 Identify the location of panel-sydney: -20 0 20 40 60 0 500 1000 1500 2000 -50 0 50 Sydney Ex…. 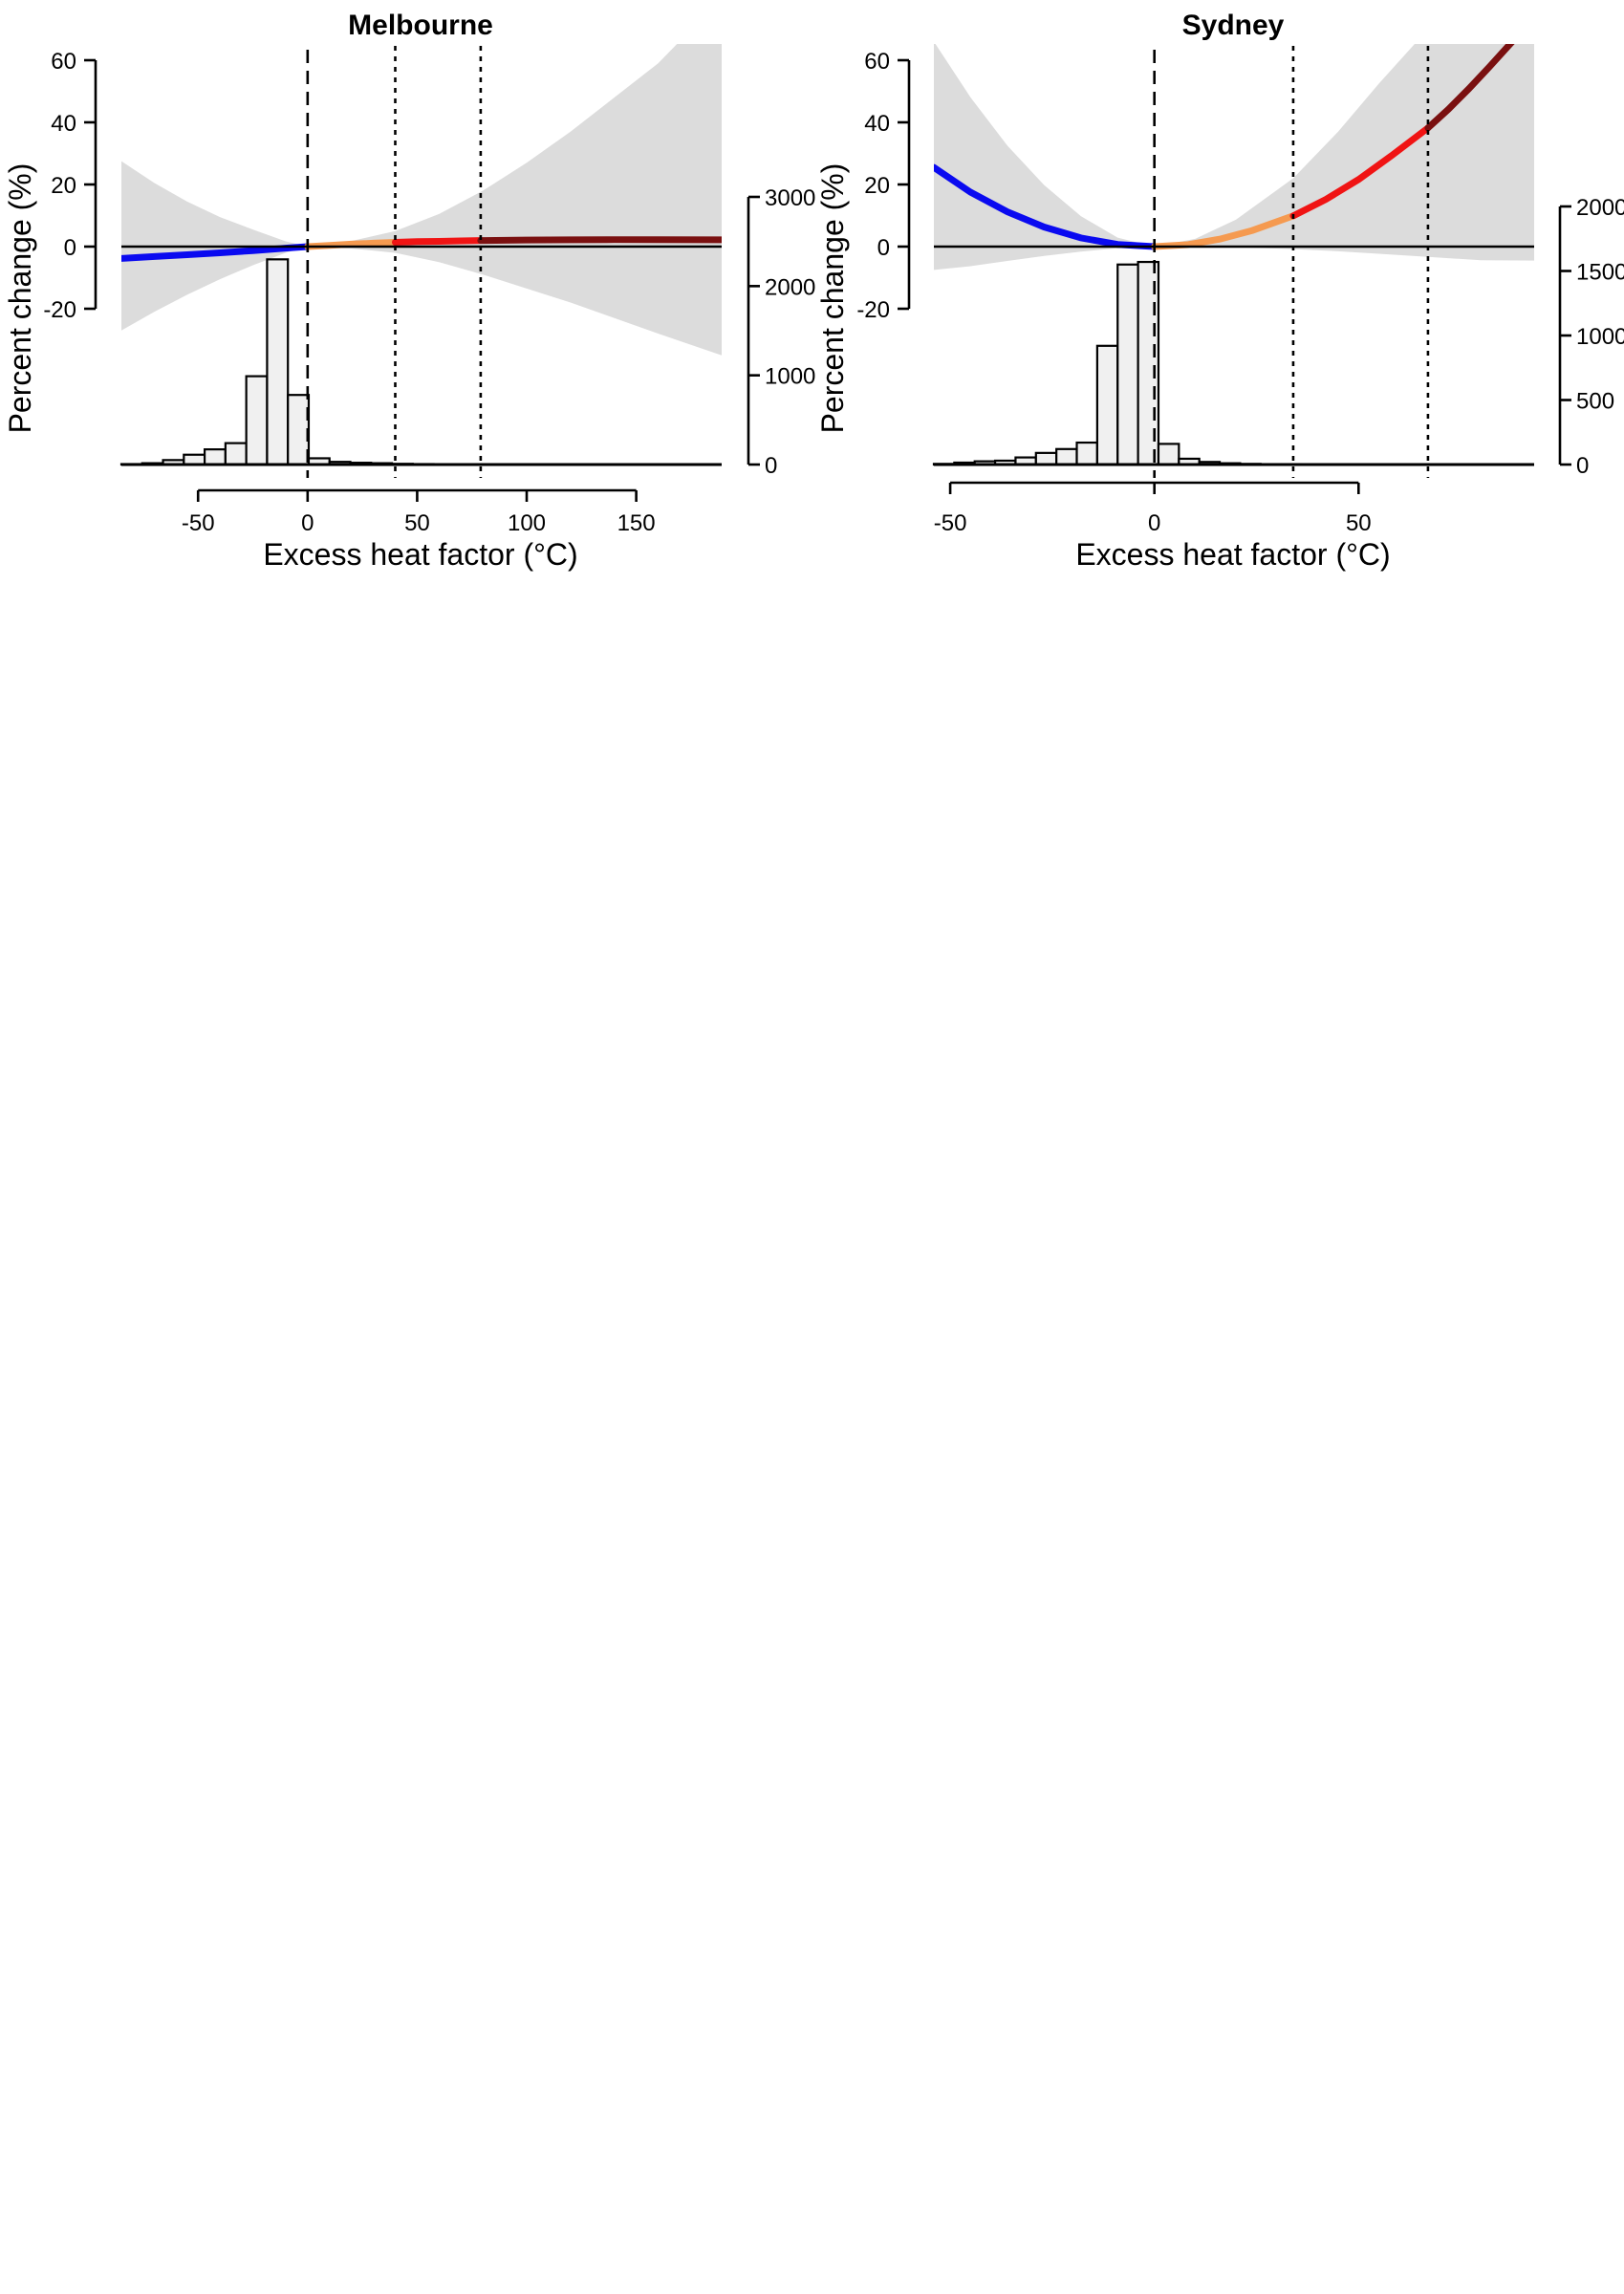
(1220, 286).